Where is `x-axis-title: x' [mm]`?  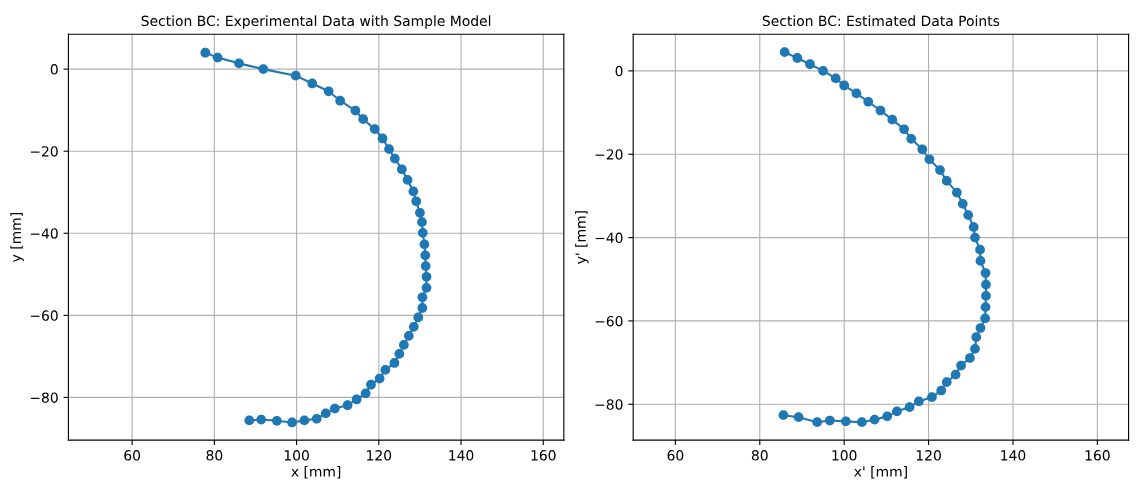
x-axis-title: x' [mm] is located at coordinates (880, 472).